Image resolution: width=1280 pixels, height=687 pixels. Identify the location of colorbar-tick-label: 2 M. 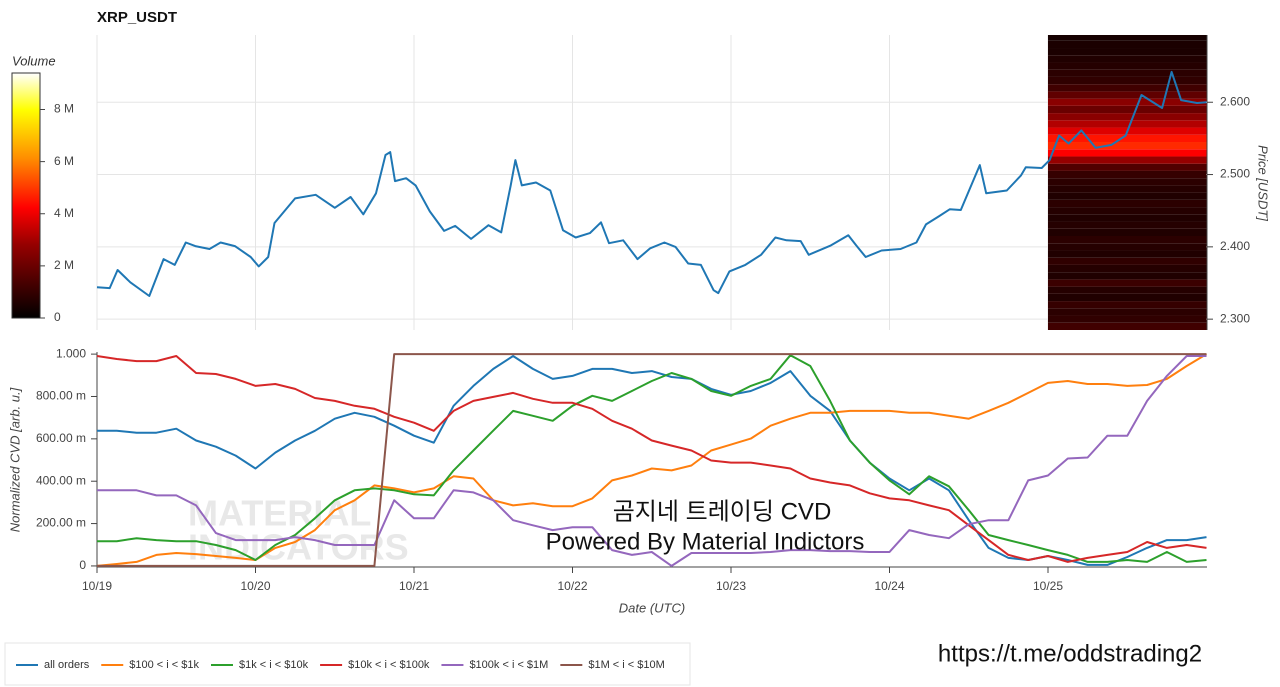
(64, 265).